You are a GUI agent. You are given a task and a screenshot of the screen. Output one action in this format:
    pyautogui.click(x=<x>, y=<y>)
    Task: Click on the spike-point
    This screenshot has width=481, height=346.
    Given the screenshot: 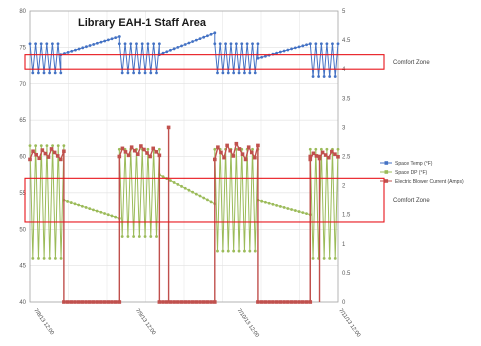 What is the action you would take?
    pyautogui.click(x=168, y=127)
    